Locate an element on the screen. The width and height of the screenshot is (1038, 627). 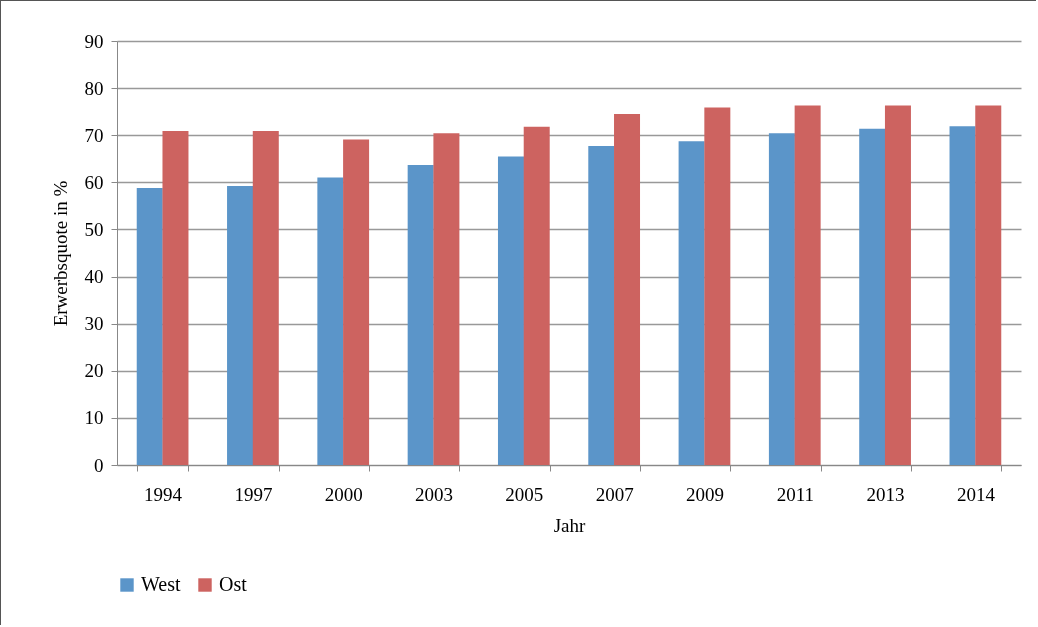
x-tick-label: 2005 is located at coordinates (524, 494).